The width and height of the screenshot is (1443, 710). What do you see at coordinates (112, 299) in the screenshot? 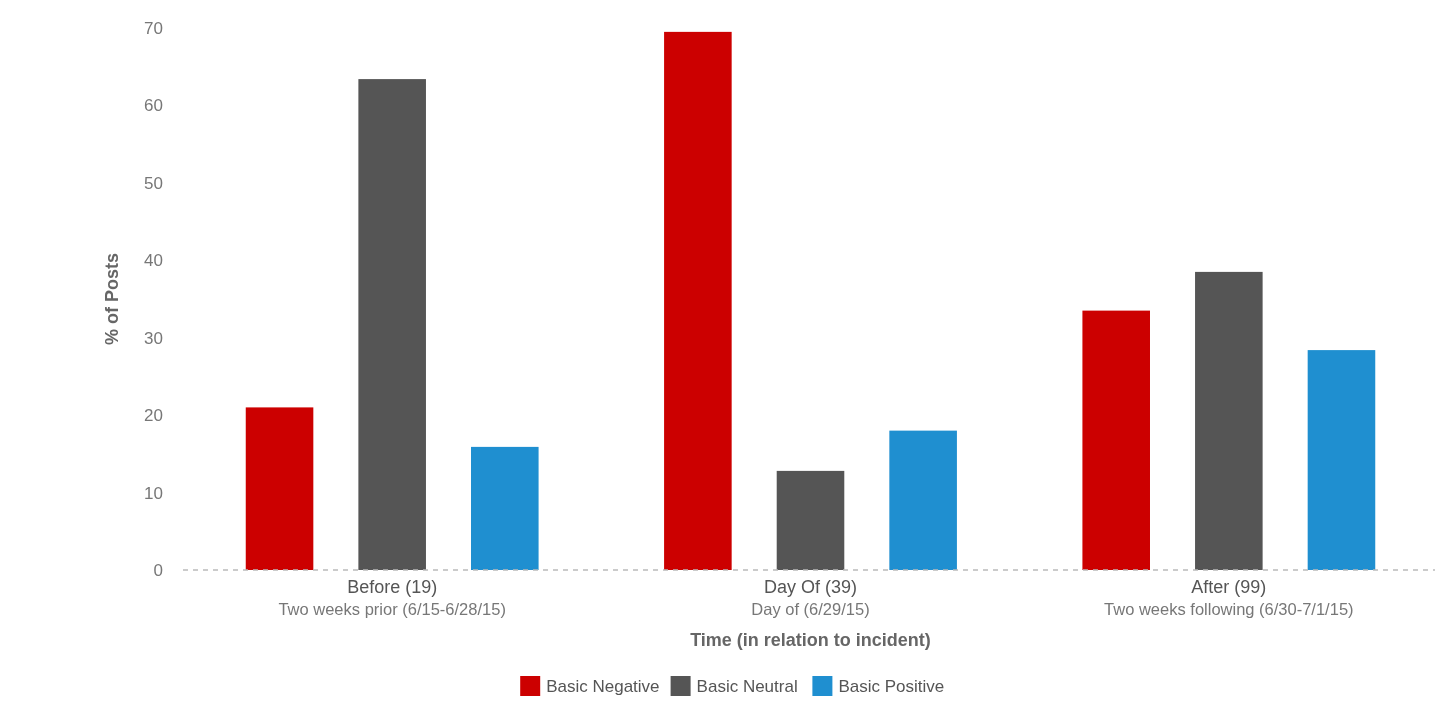
I see `y-axis-title: % of Posts` at bounding box center [112, 299].